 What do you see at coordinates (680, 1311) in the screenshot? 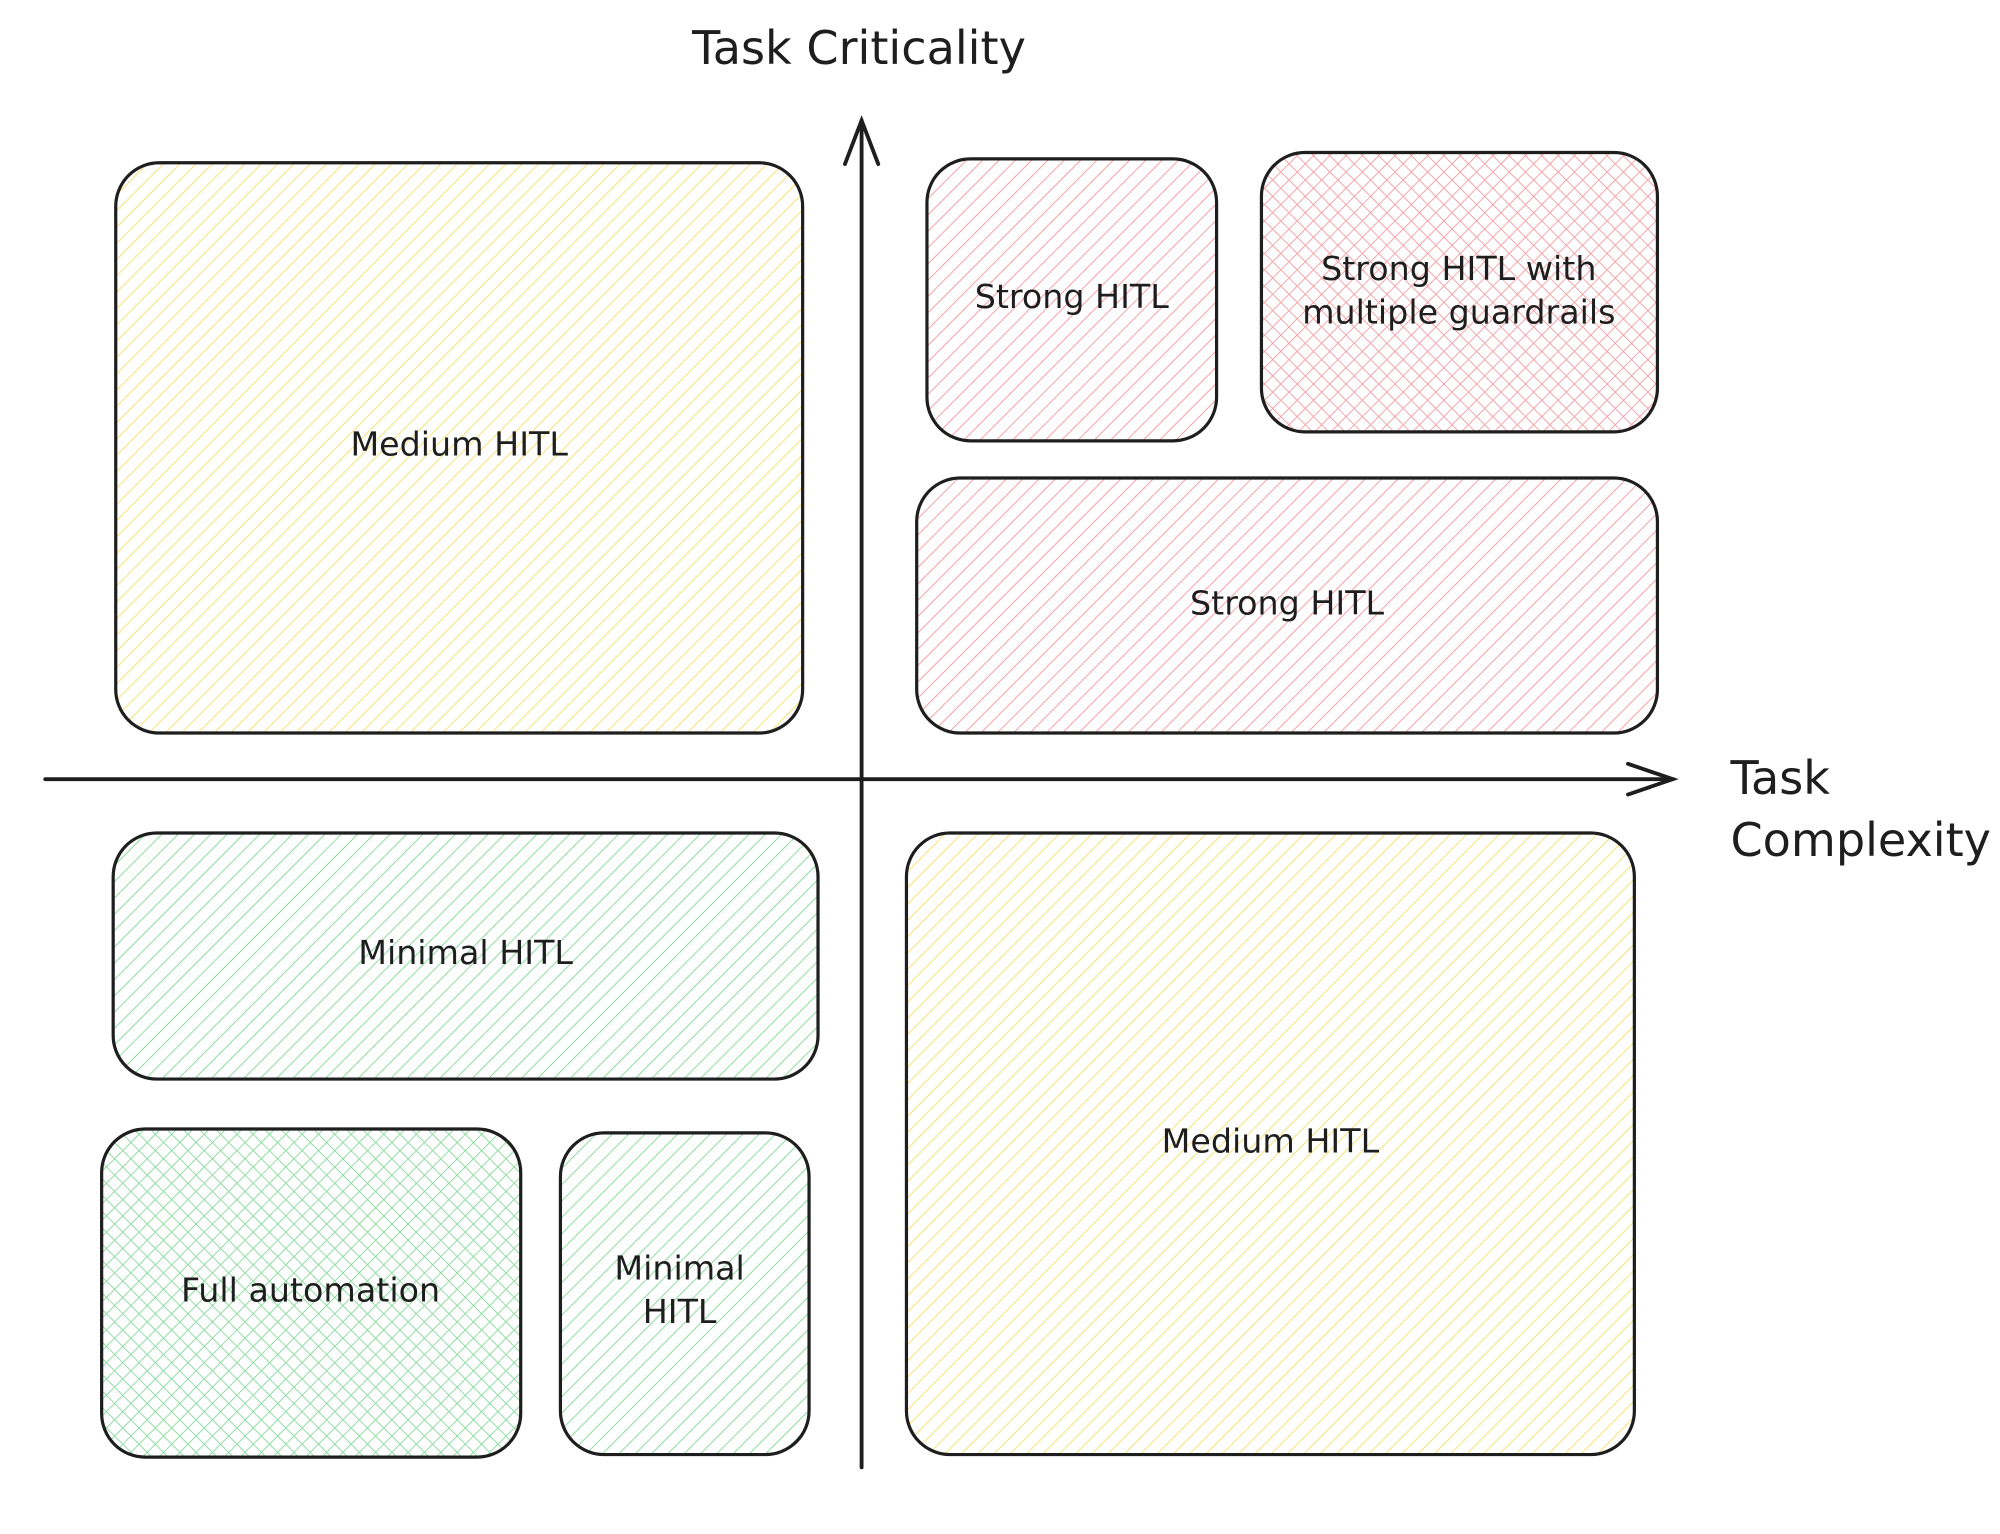
I see `box-label: HITL` at bounding box center [680, 1311].